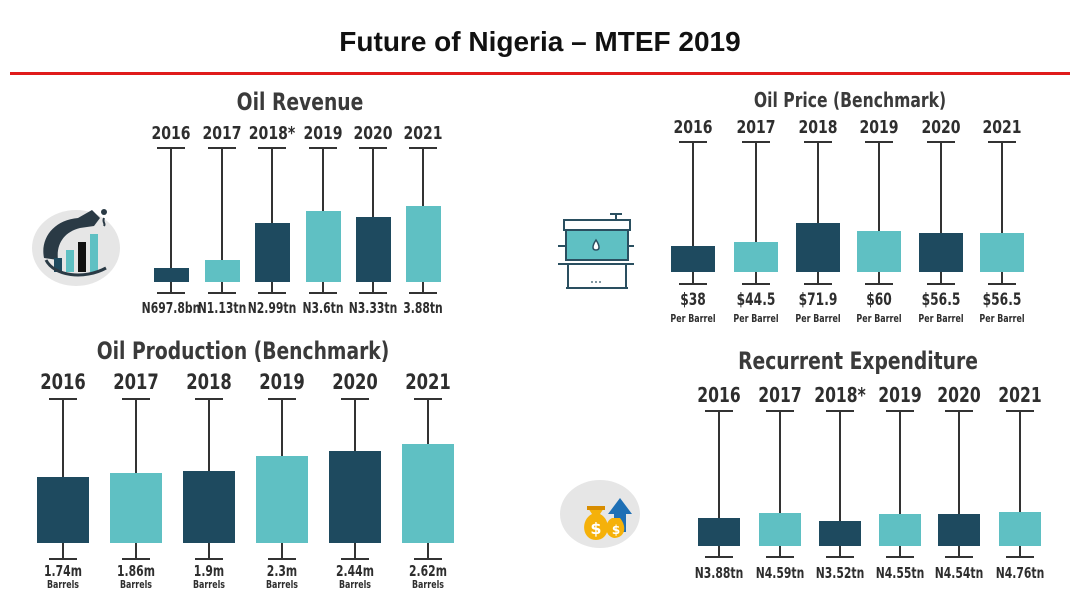 This screenshot has height=607, width=1080. What do you see at coordinates (608, 519) in the screenshot?
I see `money-bags-arrow-icon: $ $` at bounding box center [608, 519].